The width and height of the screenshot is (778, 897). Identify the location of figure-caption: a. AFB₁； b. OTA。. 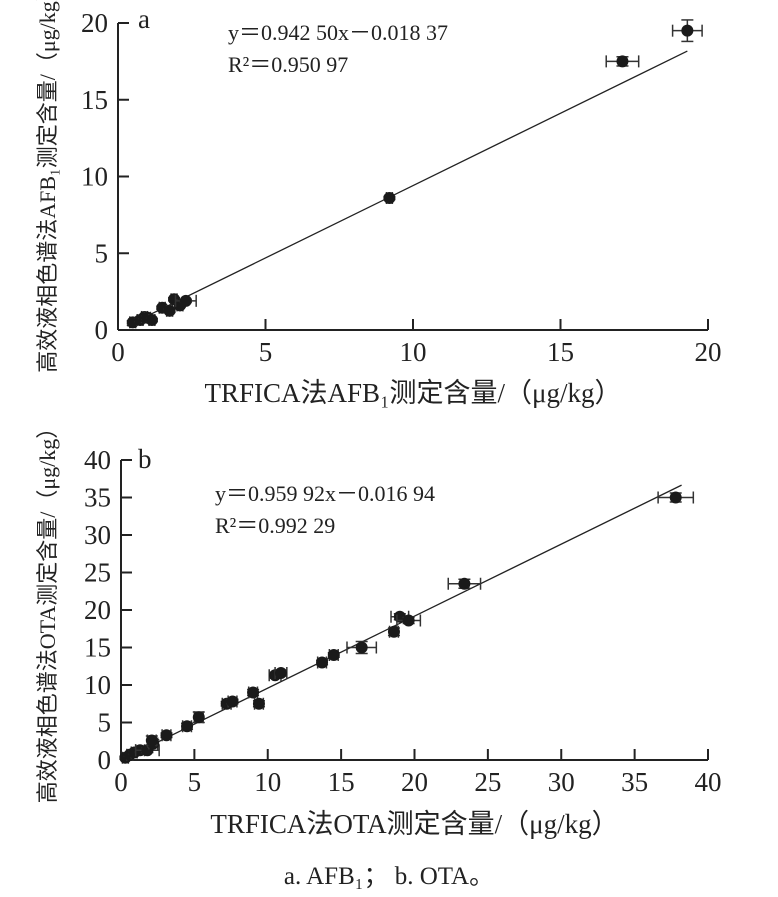
(389, 876).